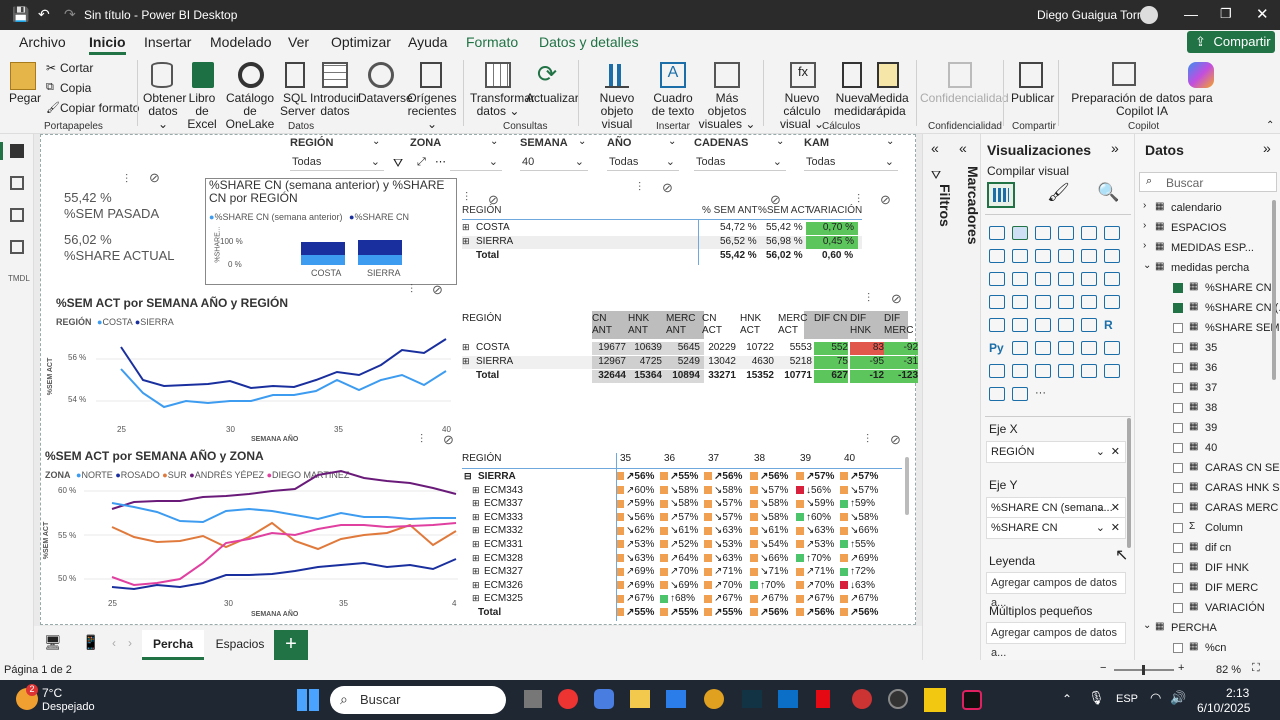 This screenshot has height=720, width=1280. I want to click on close-icon: ✕, so click(1262, 14).